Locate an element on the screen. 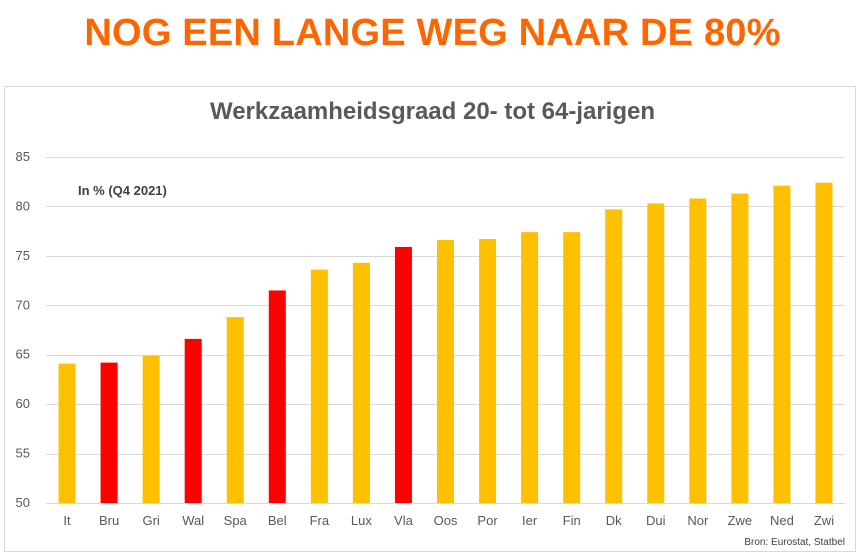 The image size is (865, 560). x-tick-label: Bru is located at coordinates (109, 520).